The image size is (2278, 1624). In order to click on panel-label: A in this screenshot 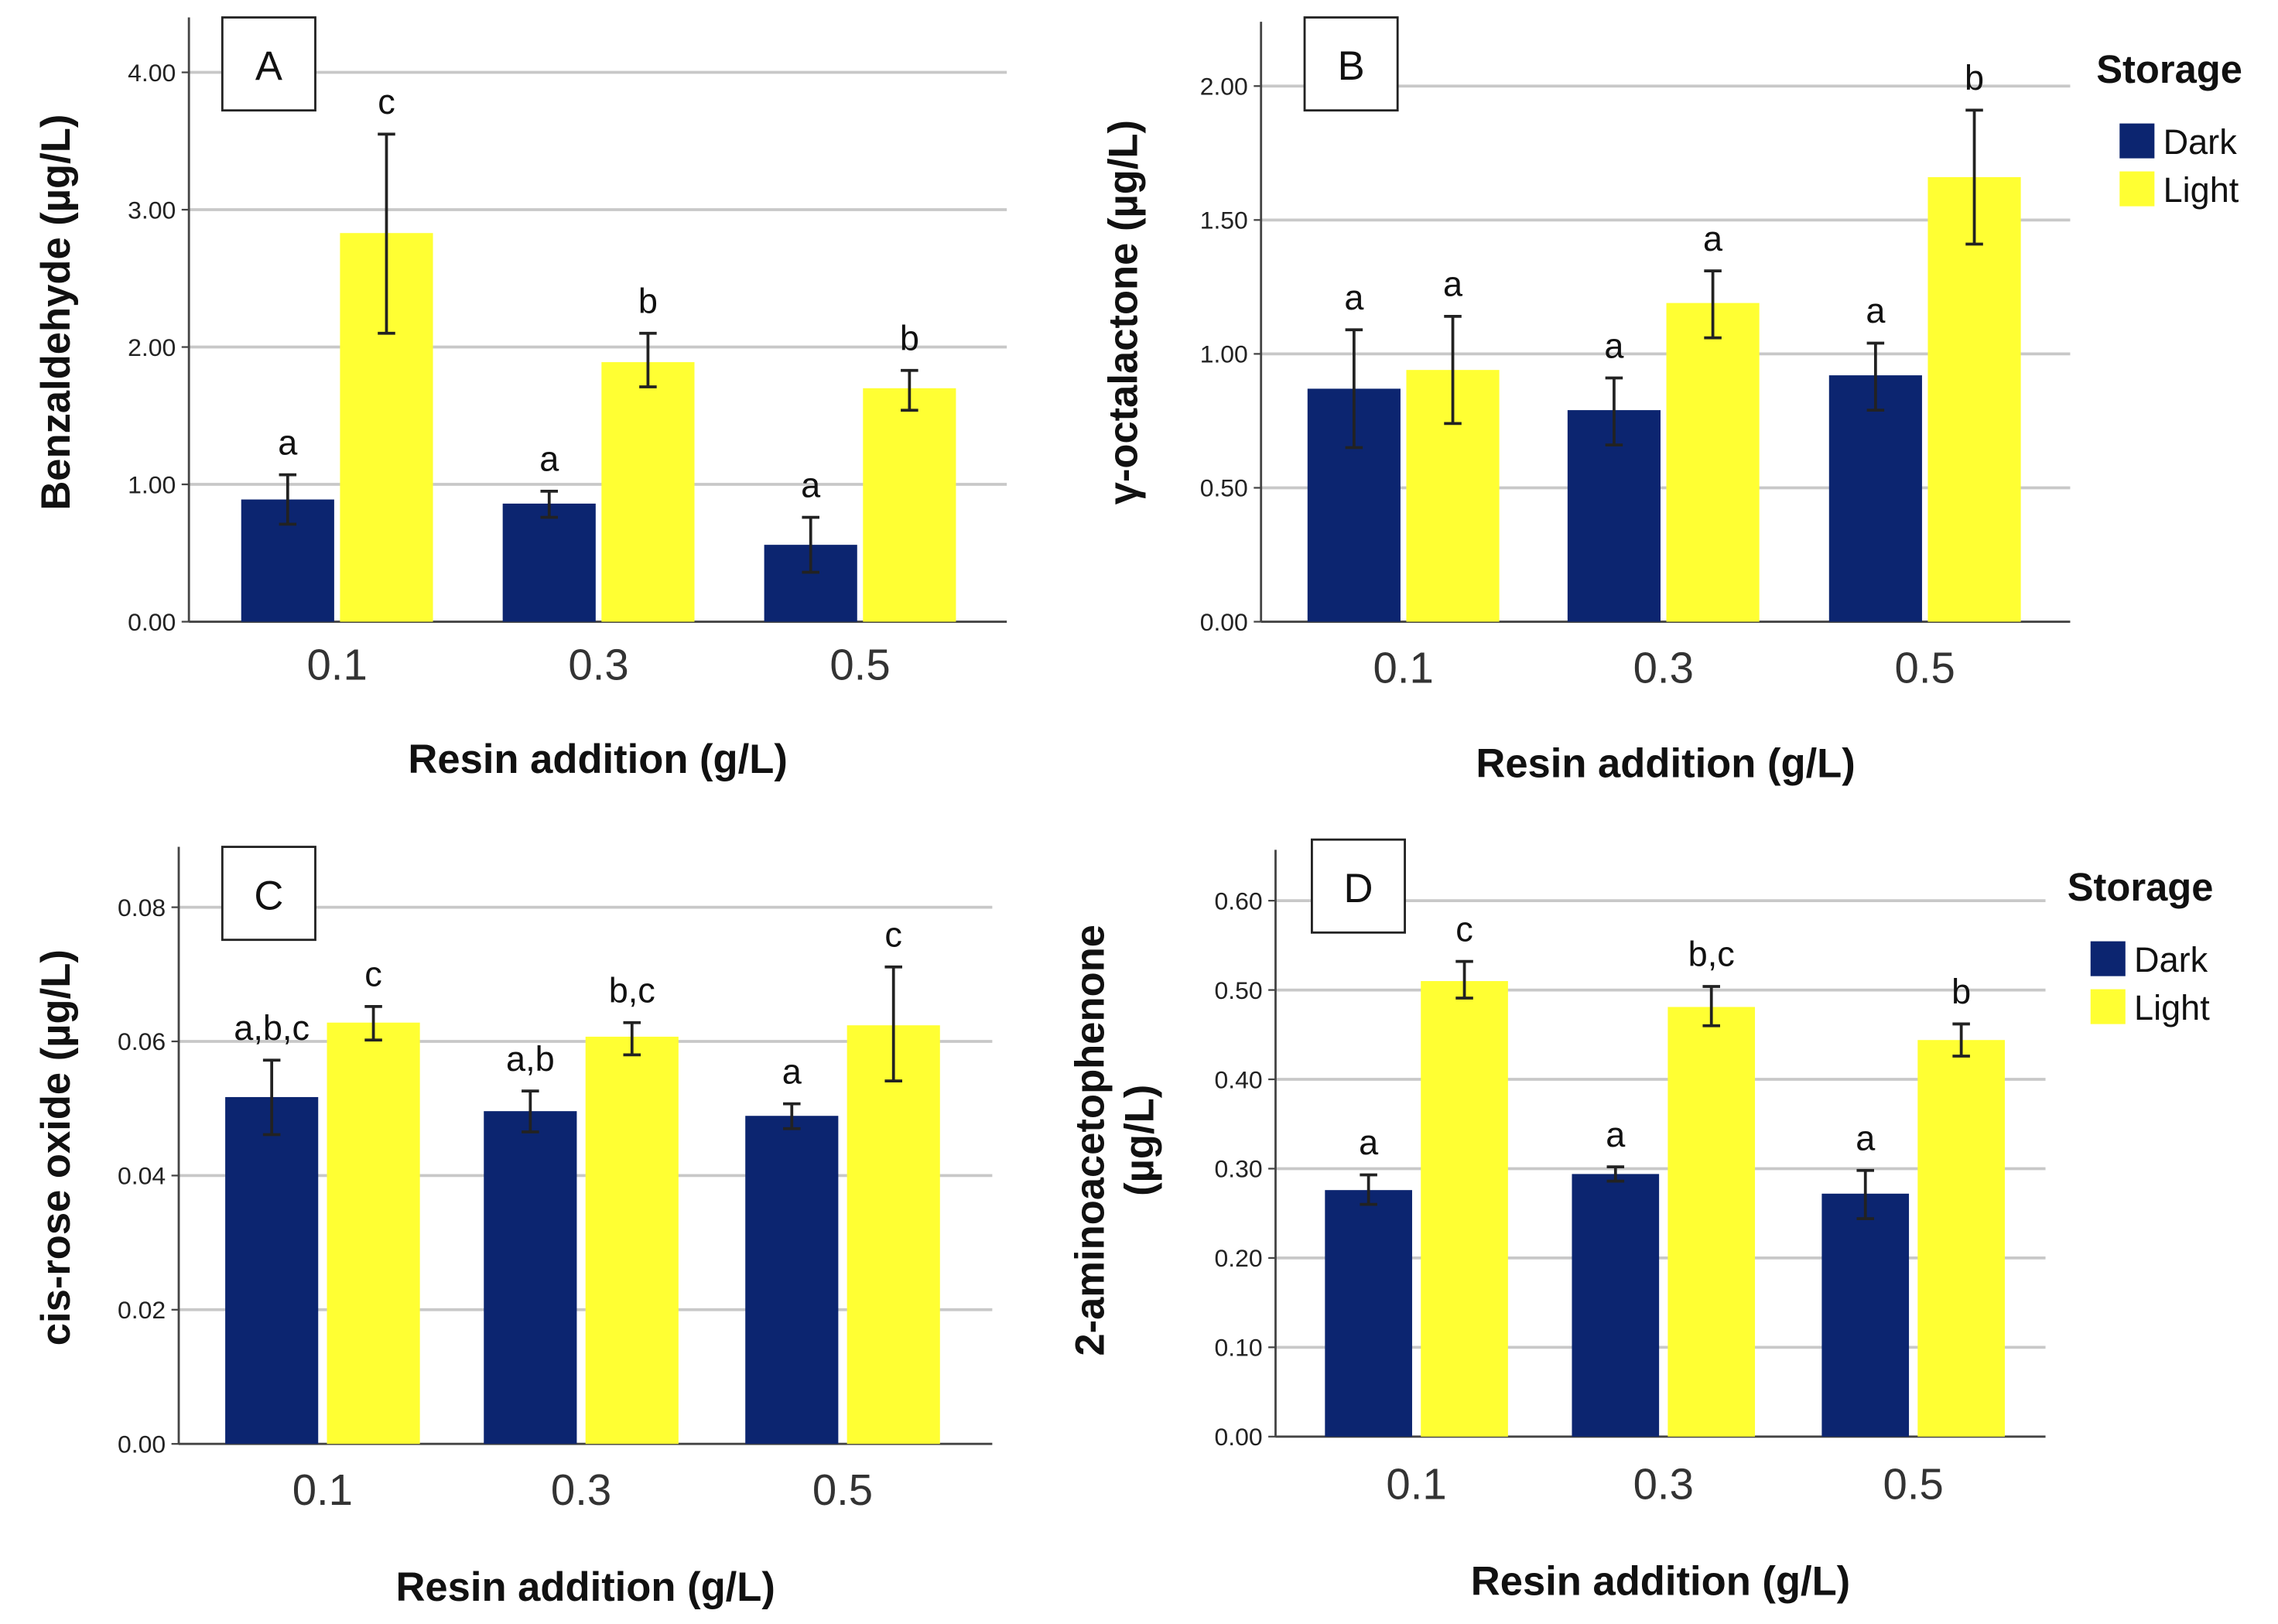, I will do `click(268, 66)`.